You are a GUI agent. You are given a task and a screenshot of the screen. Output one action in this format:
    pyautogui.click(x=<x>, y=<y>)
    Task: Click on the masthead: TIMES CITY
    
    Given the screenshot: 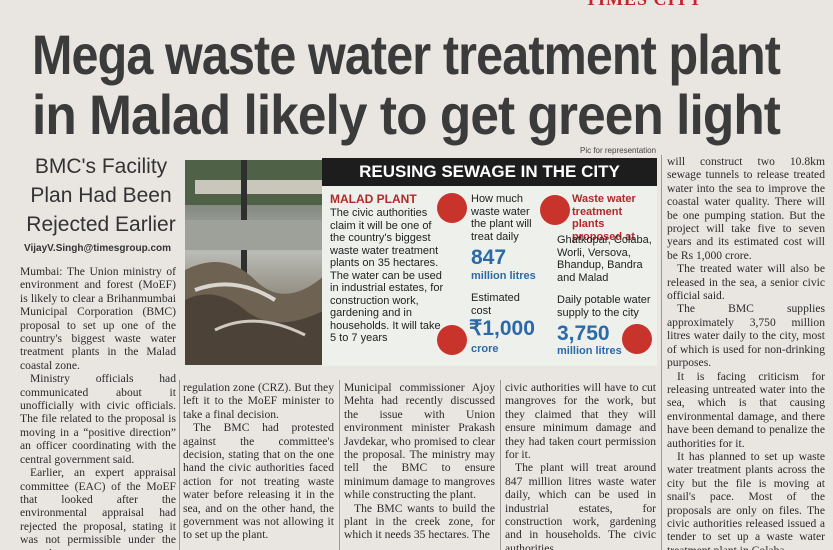 What is the action you would take?
    pyautogui.click(x=644, y=5)
    